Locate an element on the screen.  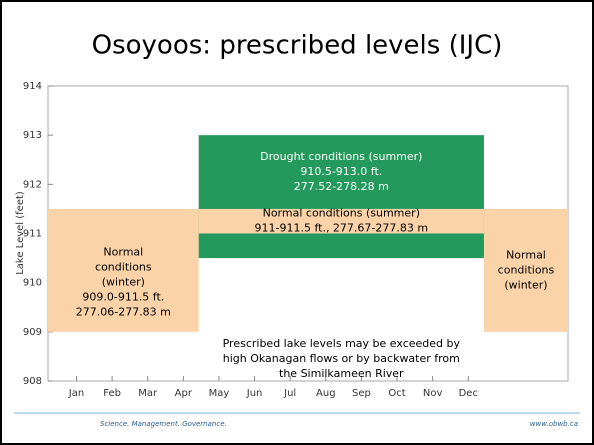
y-tick-label: 914 is located at coordinates (32, 86).